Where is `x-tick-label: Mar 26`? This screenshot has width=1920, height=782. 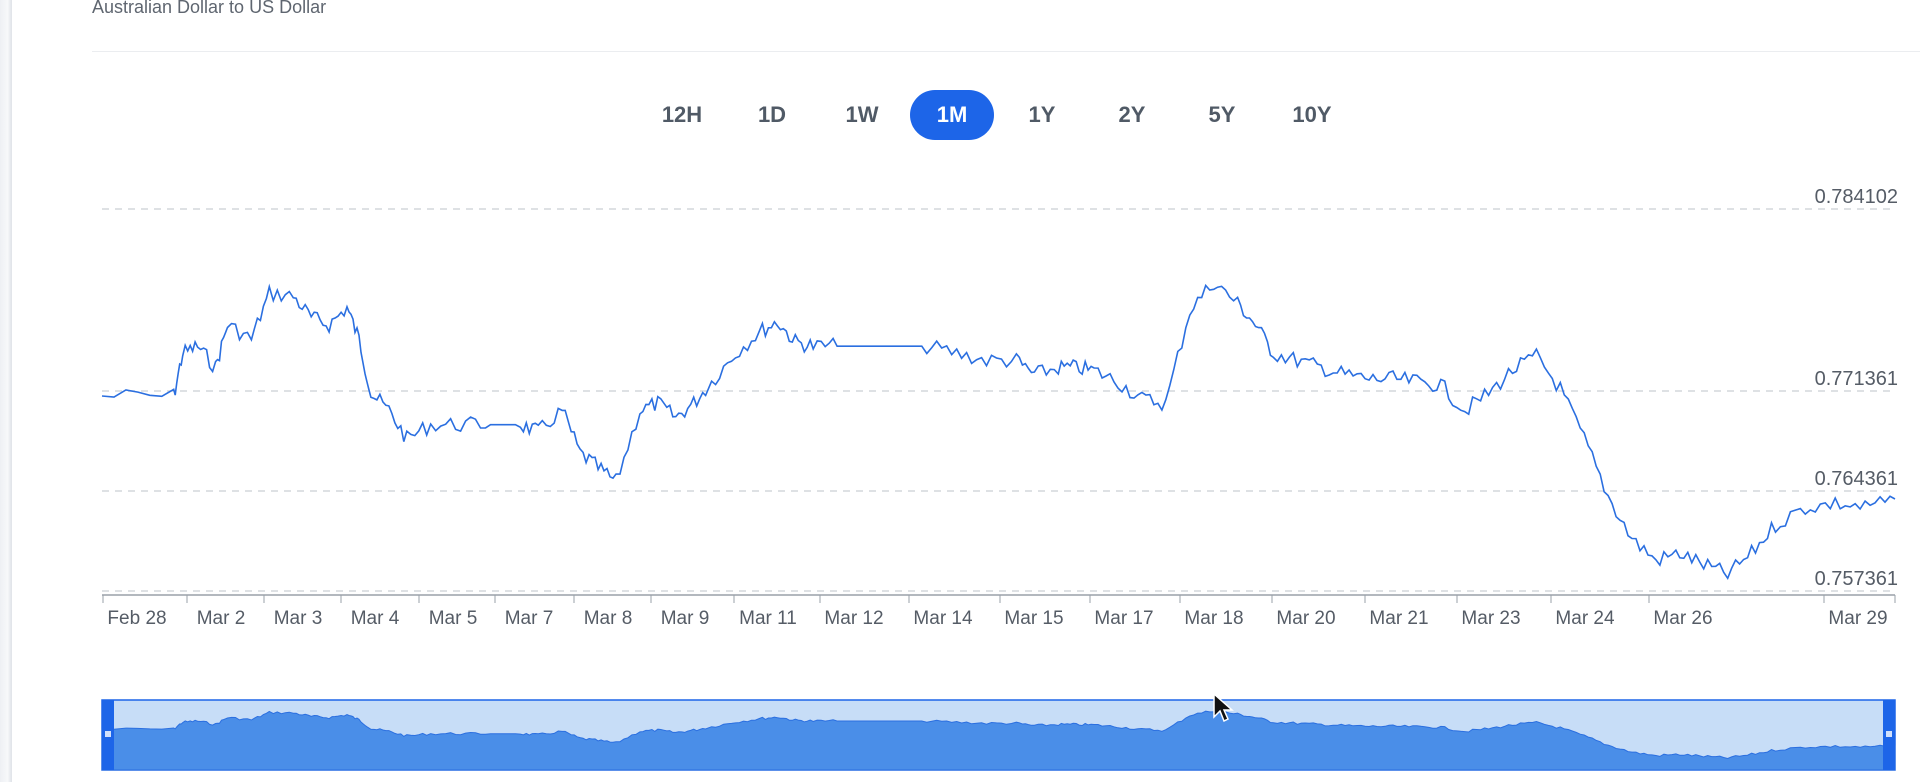
x-tick-label: Mar 26 is located at coordinates (1682, 618).